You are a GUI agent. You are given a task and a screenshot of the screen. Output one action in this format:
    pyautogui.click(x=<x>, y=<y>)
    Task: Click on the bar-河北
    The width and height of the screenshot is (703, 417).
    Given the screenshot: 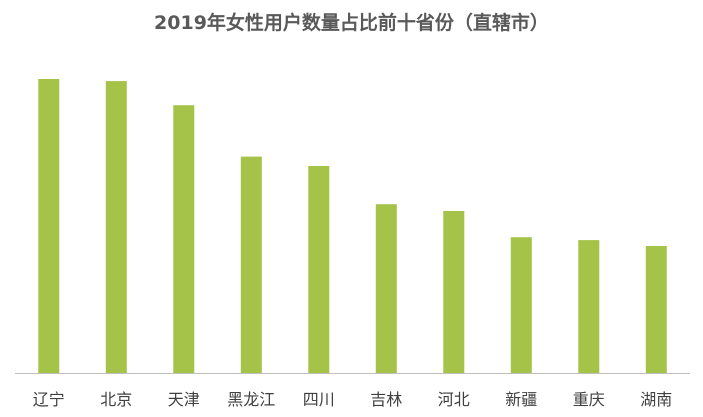 What is the action you would take?
    pyautogui.click(x=454, y=292)
    